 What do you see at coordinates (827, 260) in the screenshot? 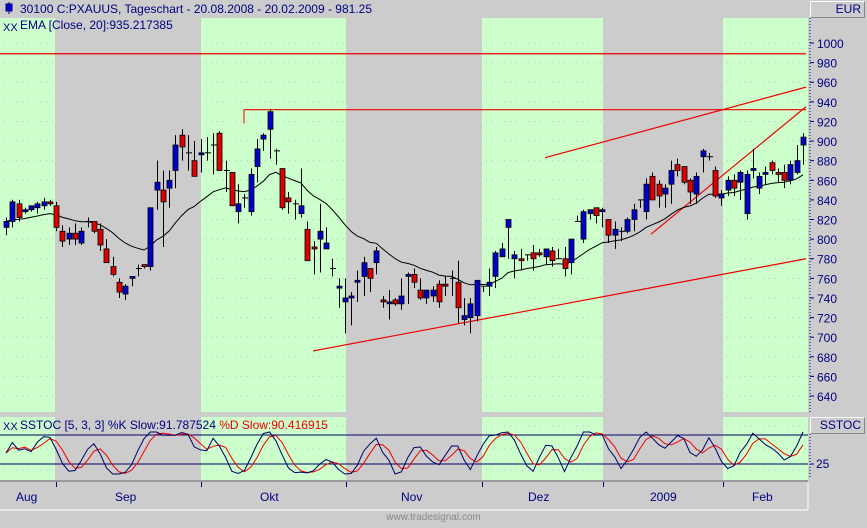
I see `svg-text: 780` at bounding box center [827, 260].